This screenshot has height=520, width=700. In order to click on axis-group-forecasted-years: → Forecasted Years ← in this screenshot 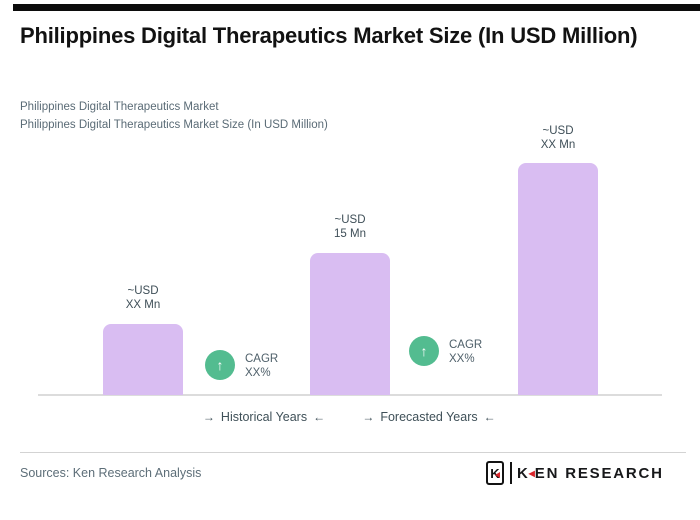, I will do `click(429, 417)`.